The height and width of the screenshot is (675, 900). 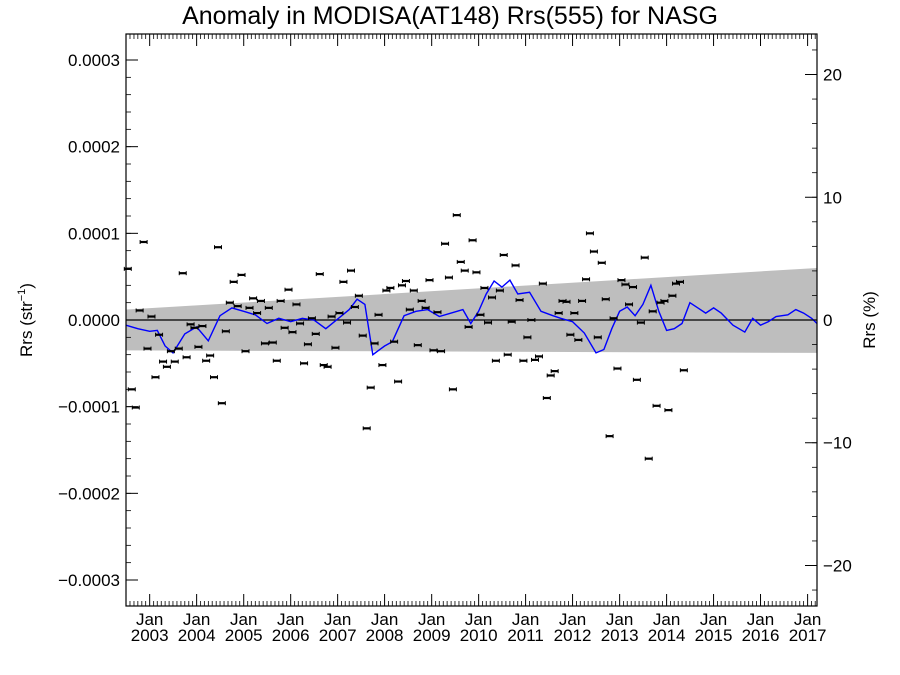 What do you see at coordinates (338, 635) in the screenshot?
I see `x-tick-label-year: 2007` at bounding box center [338, 635].